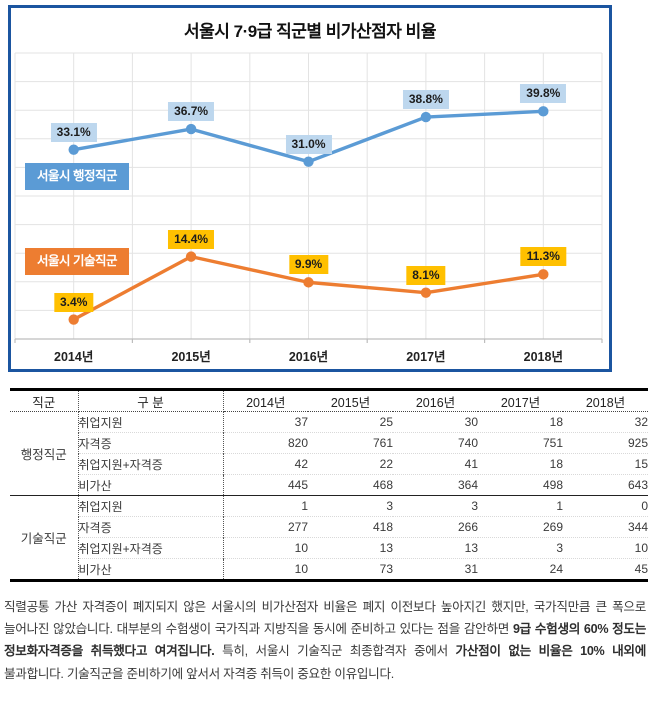  Describe the element at coordinates (435, 400) in the screenshot. I see `column-header: 2016년` at that location.